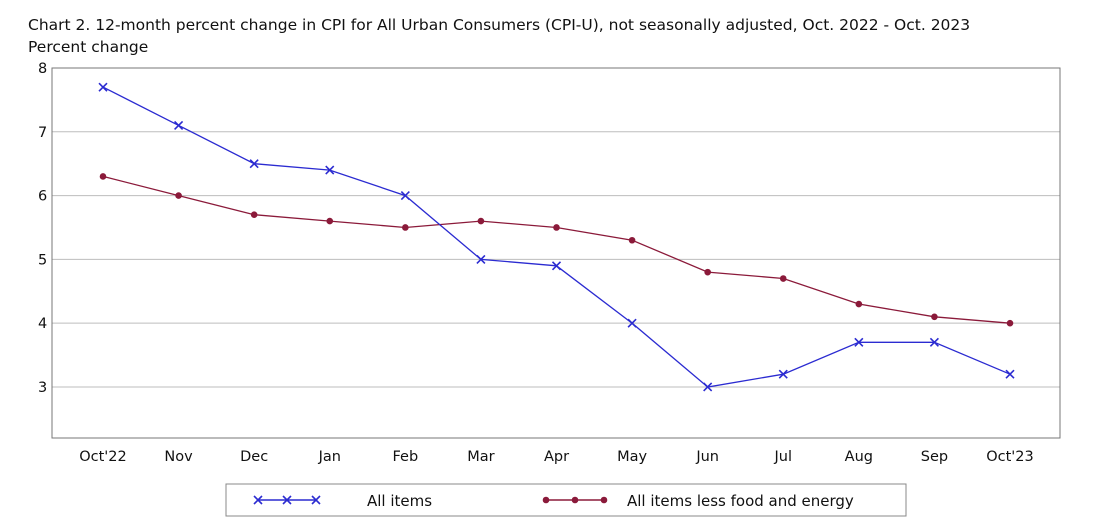 This screenshot has height=526, width=1100. I want to click on y-tick-label: 4, so click(42, 324).